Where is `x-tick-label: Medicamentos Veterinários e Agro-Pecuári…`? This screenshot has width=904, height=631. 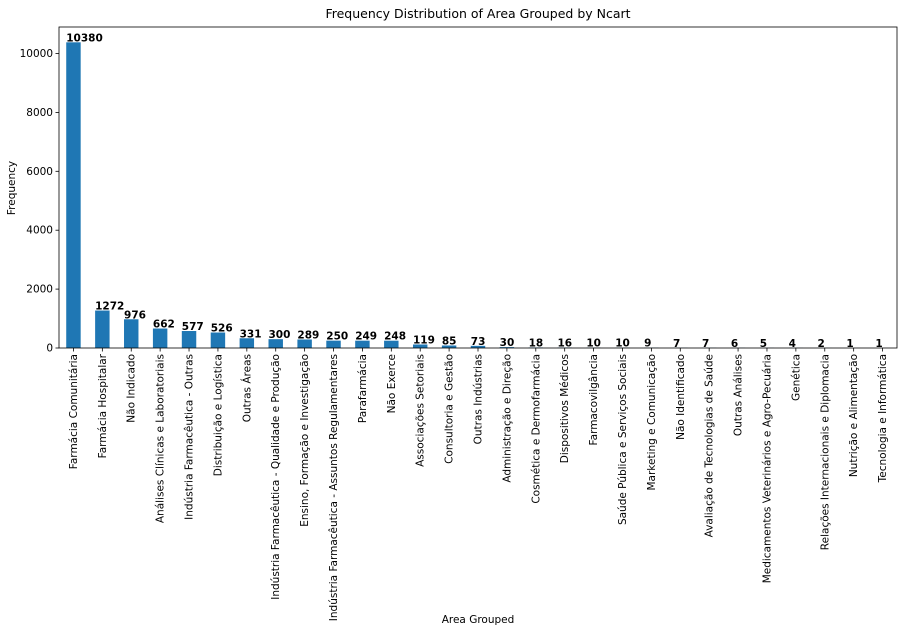 x-tick-label: Medicamentos Veterinários e Agro-Pecuári… is located at coordinates (767, 468).